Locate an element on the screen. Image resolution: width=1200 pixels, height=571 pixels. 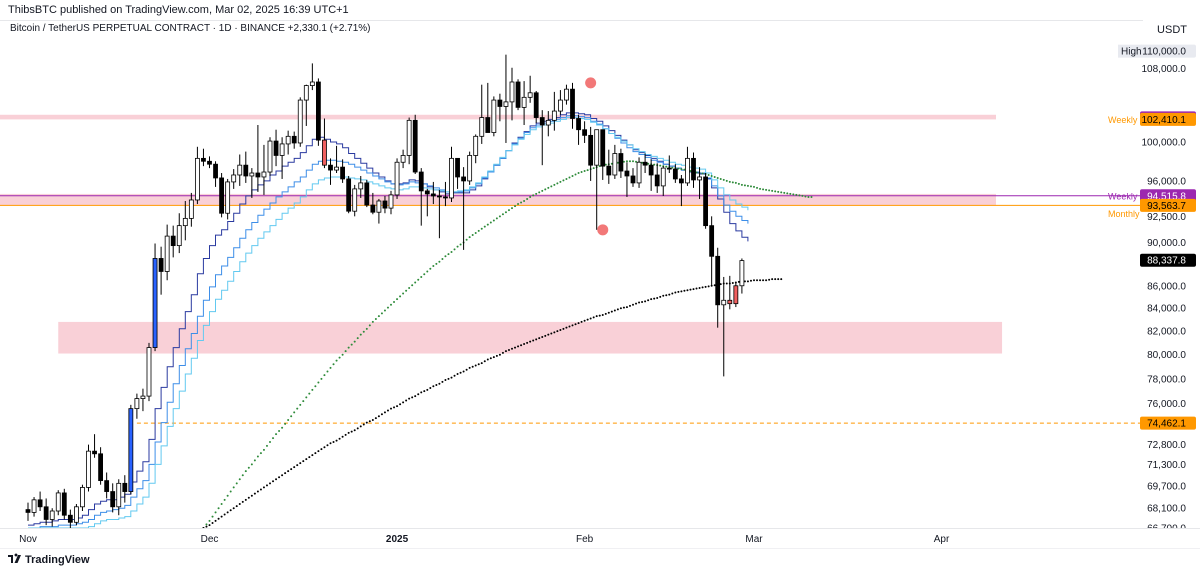
currency-label: USDT is located at coordinates (1172, 30).